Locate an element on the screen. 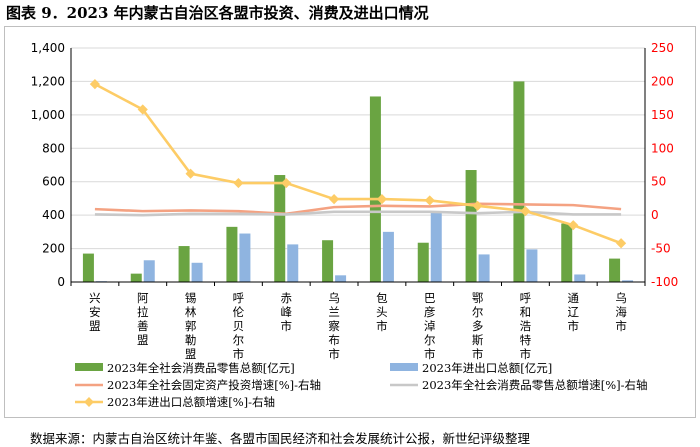  legend-marker is located at coordinates (89, 402).